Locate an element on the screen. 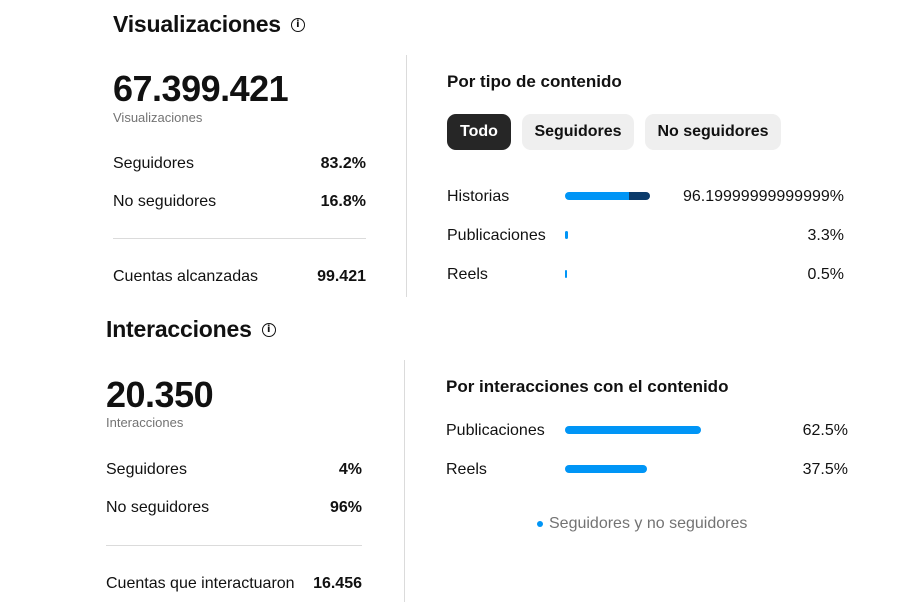 The image size is (900, 610). views-non-followers-value: 16.8% is located at coordinates (343, 201).